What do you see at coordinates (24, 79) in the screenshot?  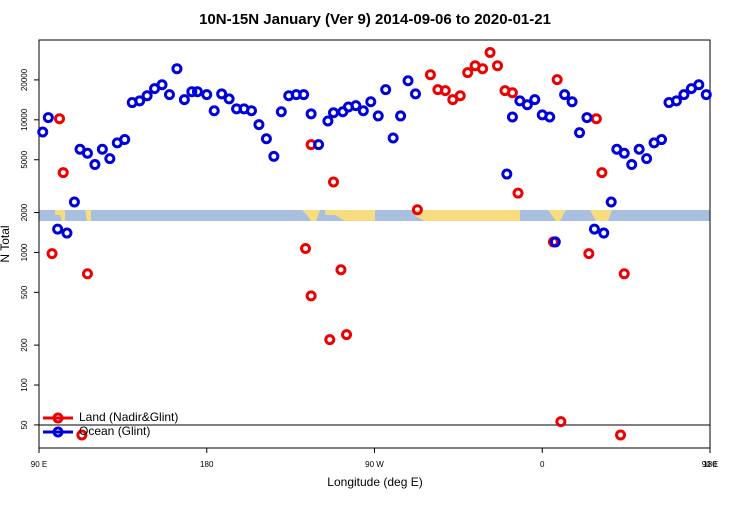 I see `y-tick-label: 20000` at bounding box center [24, 79].